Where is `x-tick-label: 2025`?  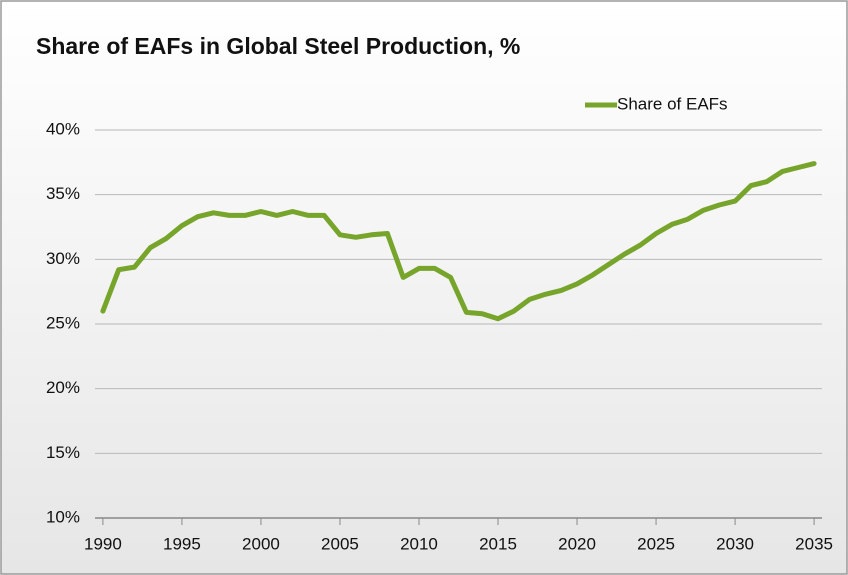 x-tick-label: 2025 is located at coordinates (656, 543).